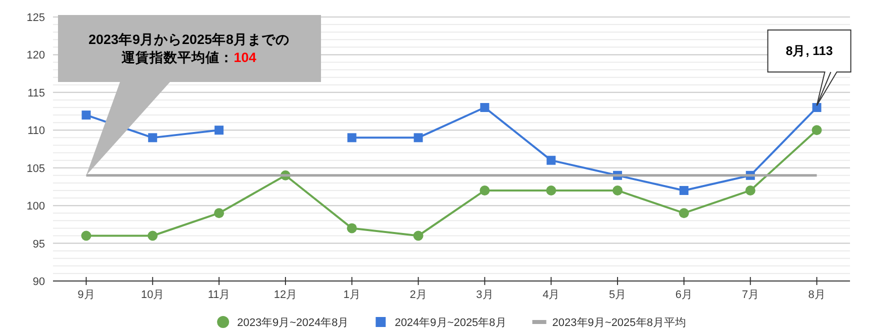  Describe the element at coordinates (617, 295) in the screenshot. I see `x-tick-label: 5月` at that location.